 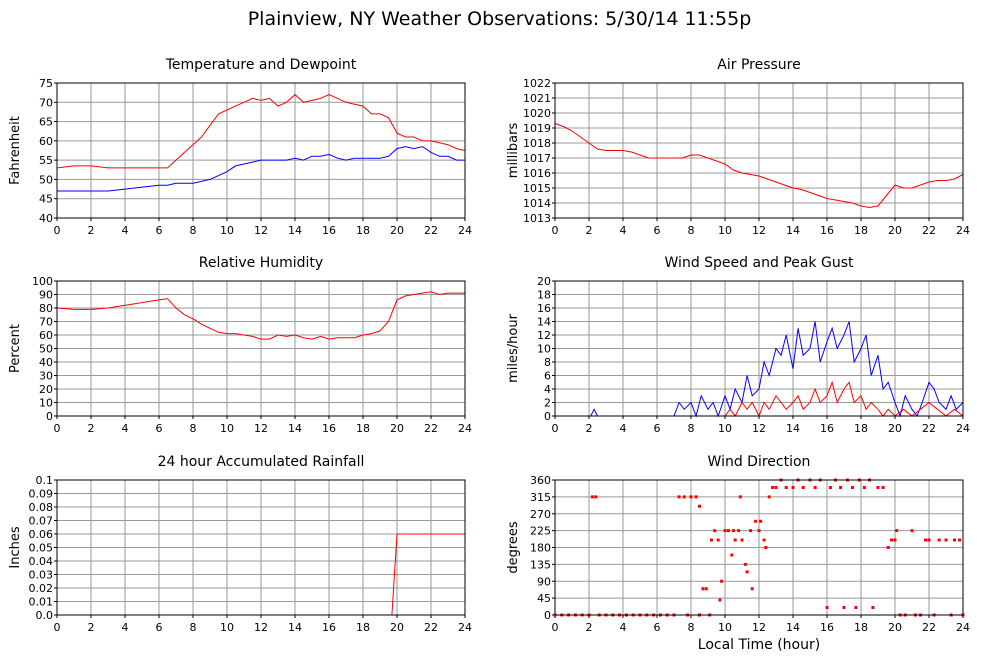 I want to click on direction-xlabel: Local Time (hour), so click(x=759, y=645).